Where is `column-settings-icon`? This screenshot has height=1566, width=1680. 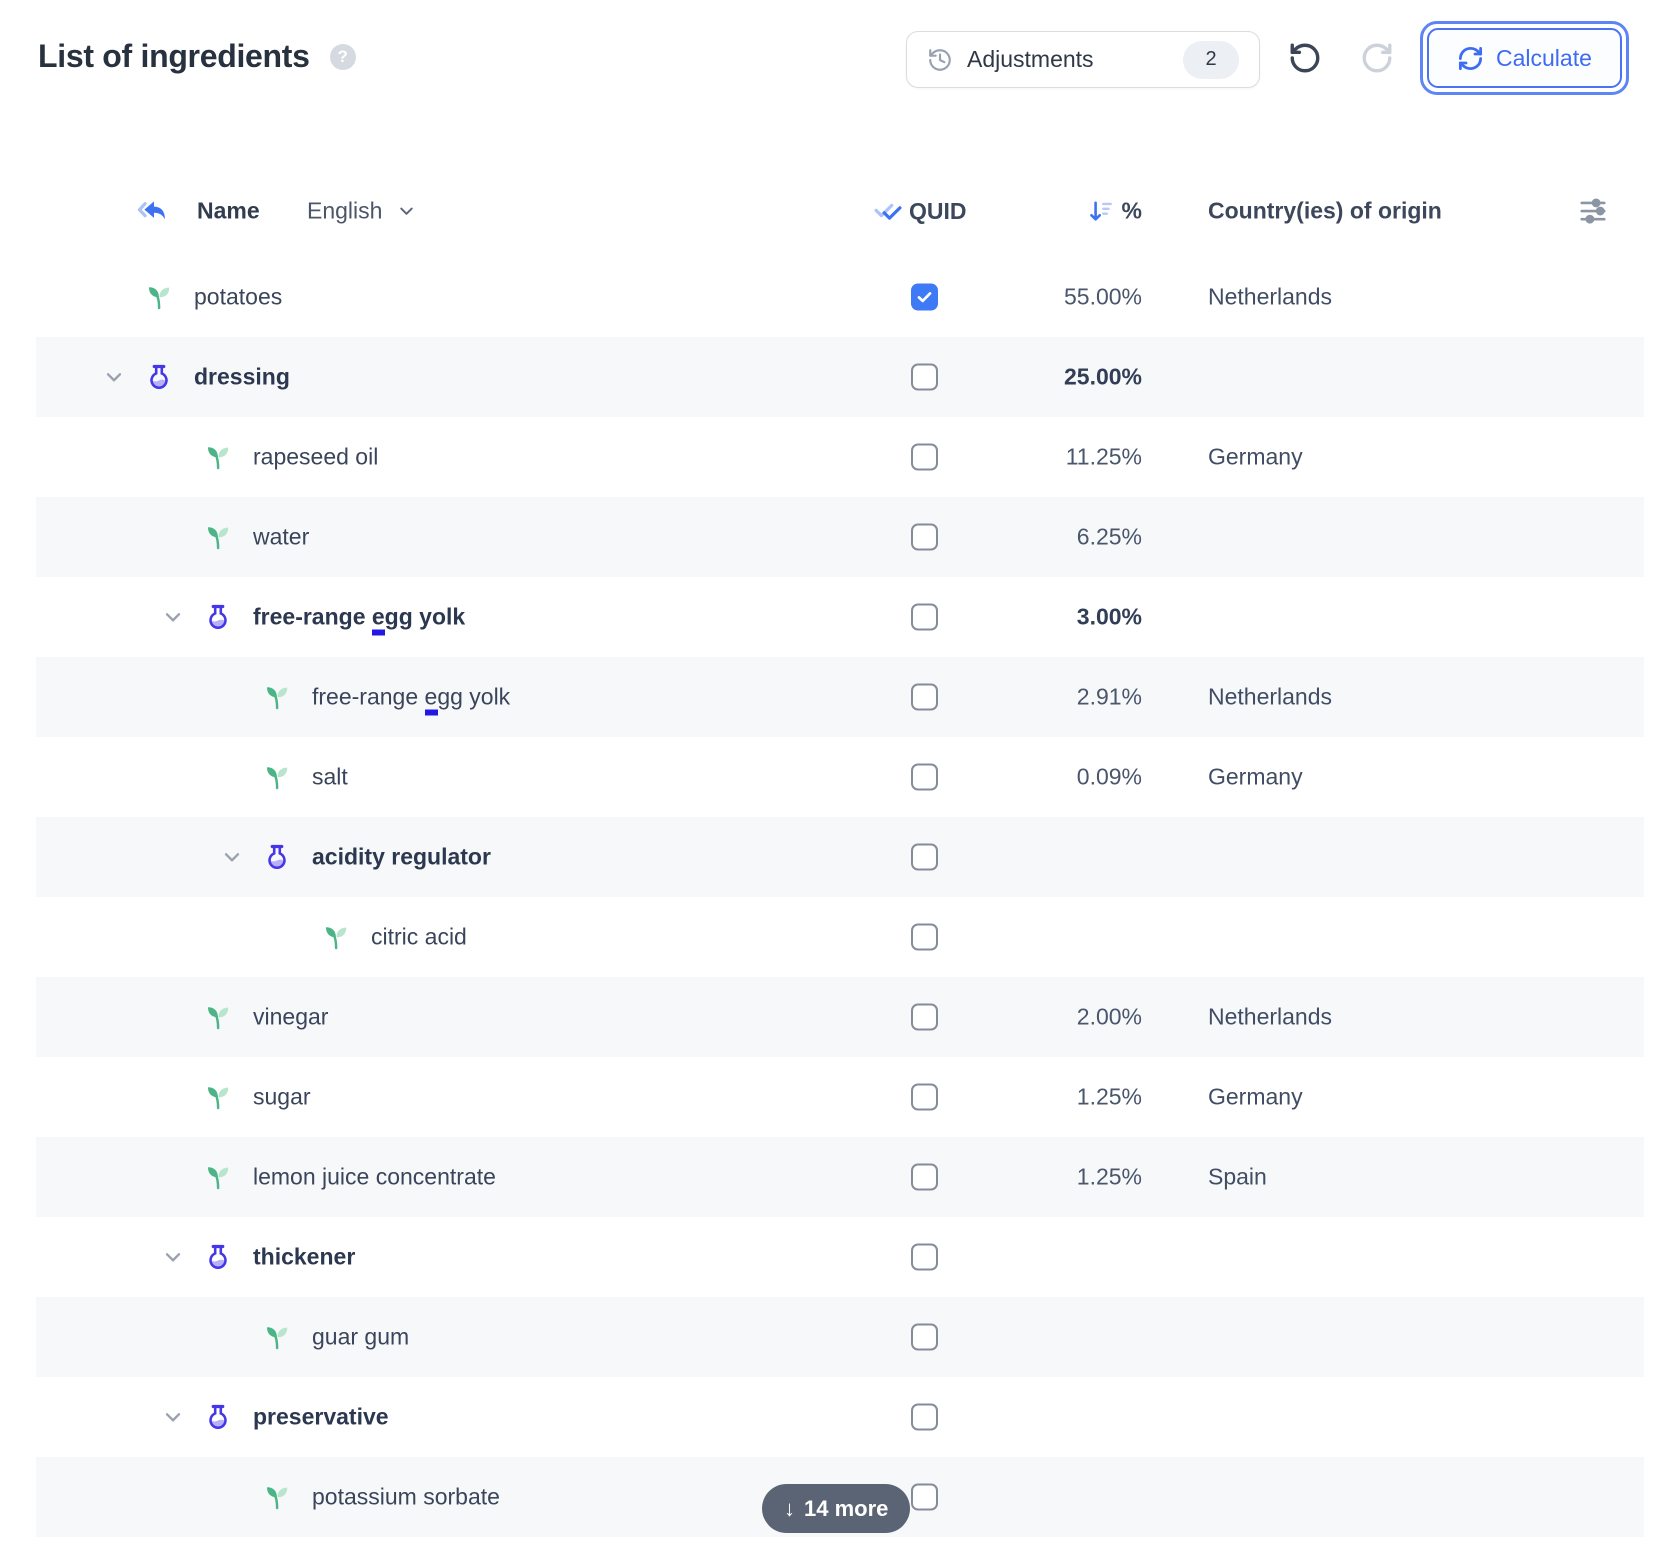 column-settings-icon is located at coordinates (1593, 211).